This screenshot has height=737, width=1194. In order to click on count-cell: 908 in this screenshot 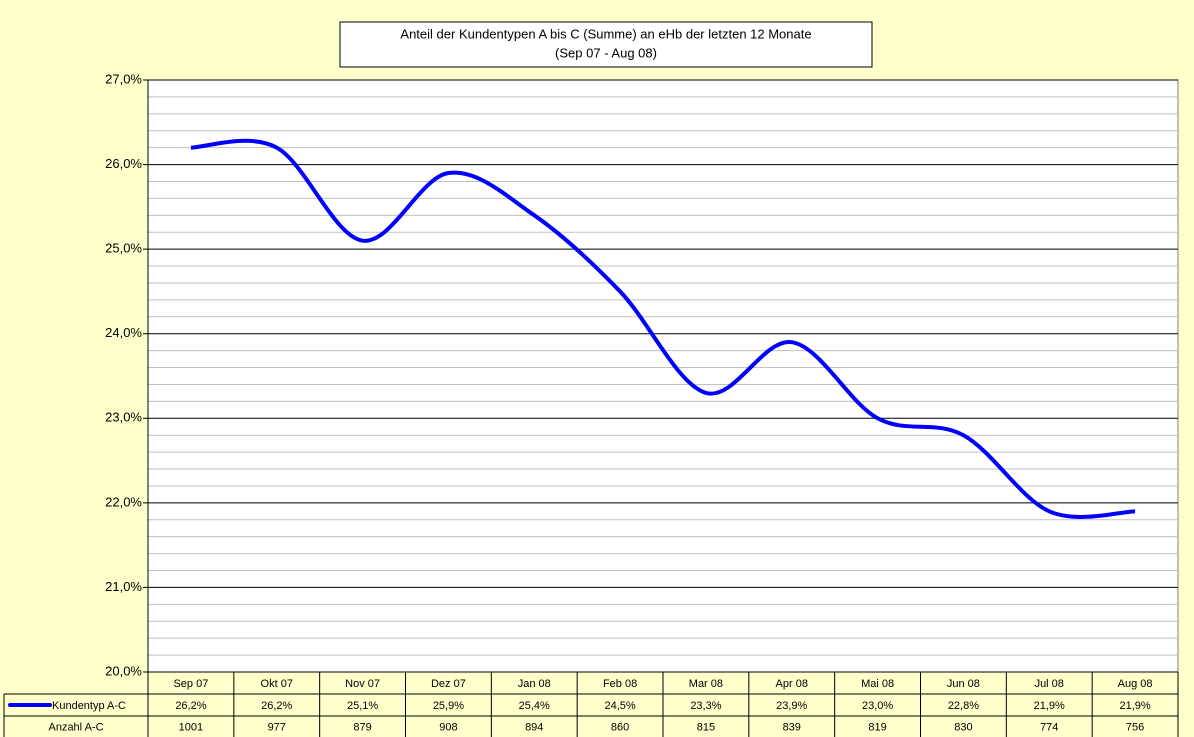, I will do `click(448, 727)`.